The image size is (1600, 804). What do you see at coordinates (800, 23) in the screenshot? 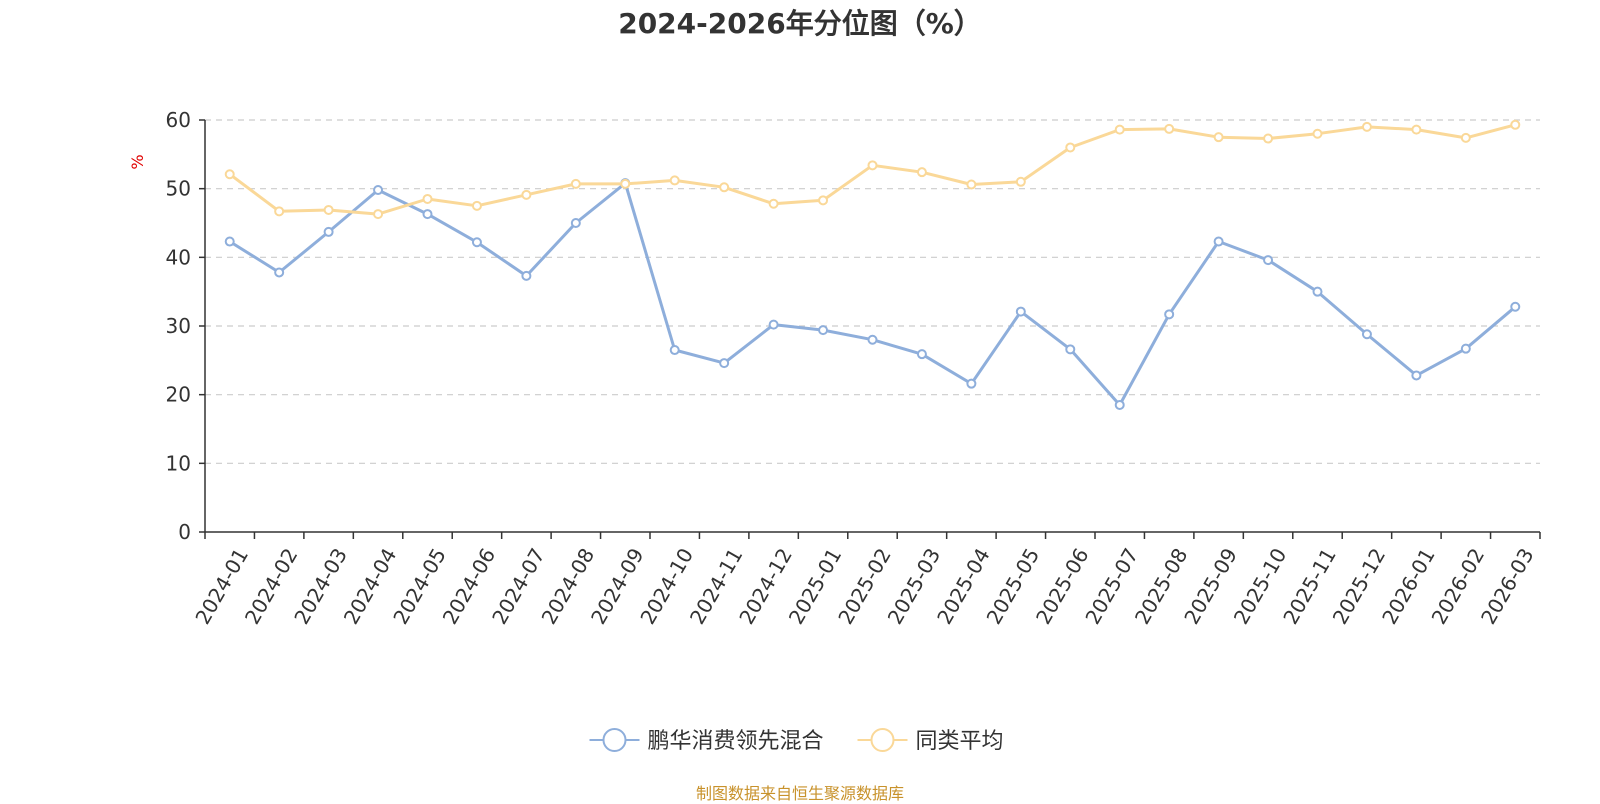
I see `chart-title: 2024-2026年分位图（%）` at bounding box center [800, 23].